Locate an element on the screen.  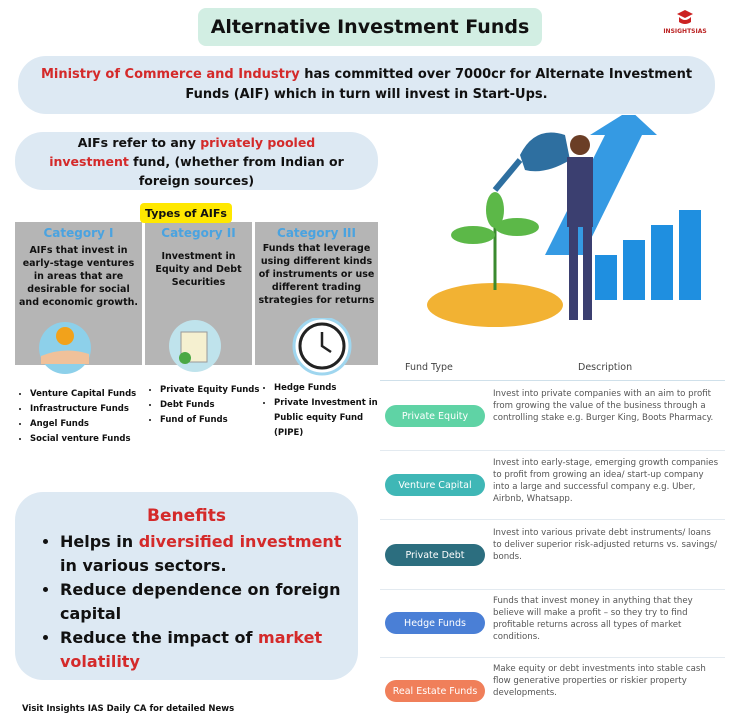
fund-item: Infrastructure Funds is located at coordinates (92, 409).